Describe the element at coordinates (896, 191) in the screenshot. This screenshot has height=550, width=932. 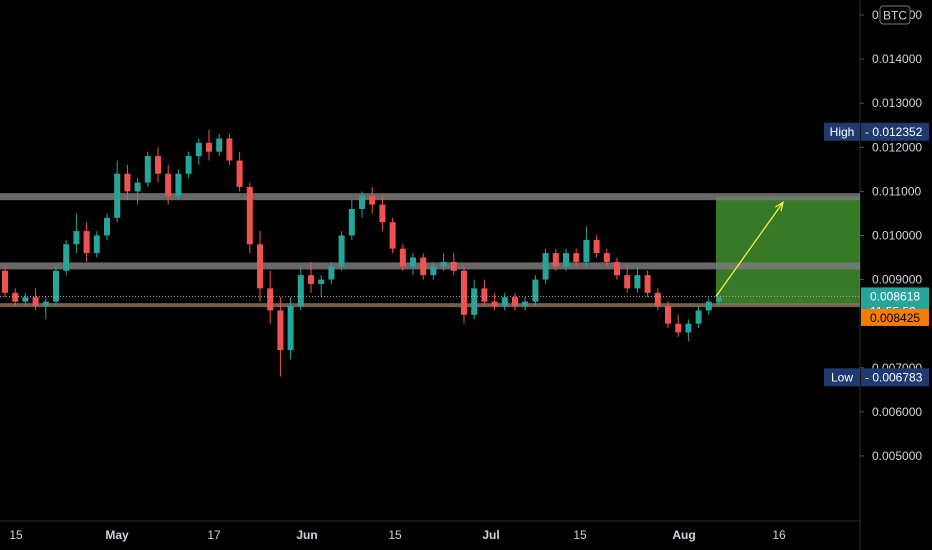
I see `y-tick-label: 0.011000` at that location.